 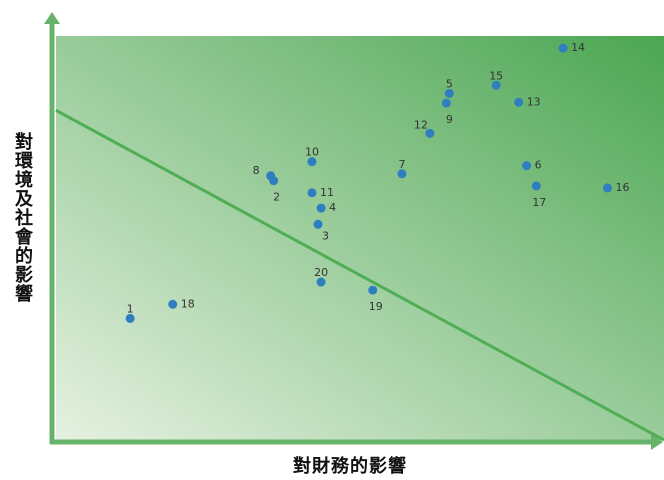 What do you see at coordinates (188, 303) in the screenshot?
I see `data-label-18: 18` at bounding box center [188, 303].